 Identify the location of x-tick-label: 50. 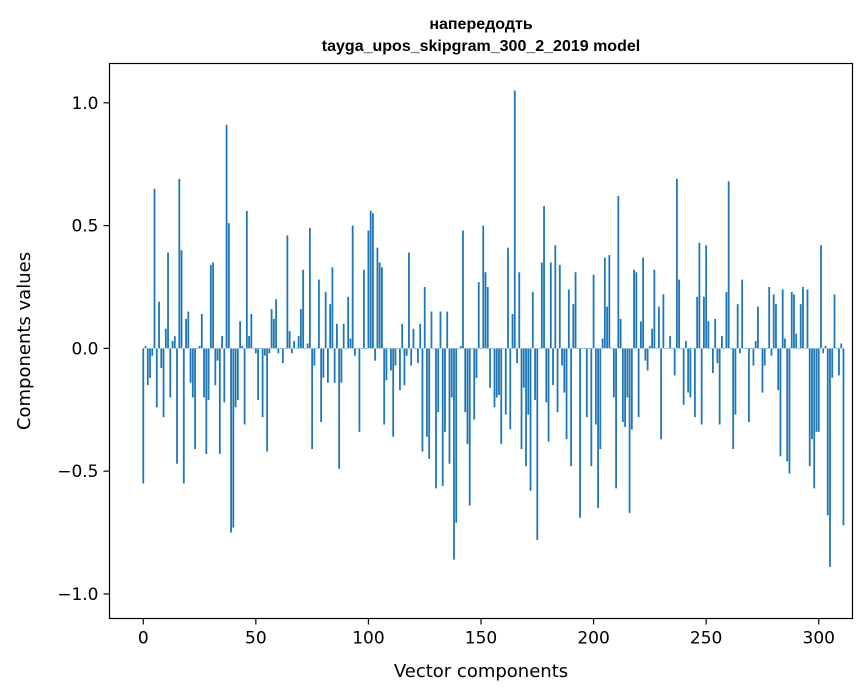
(256, 639).